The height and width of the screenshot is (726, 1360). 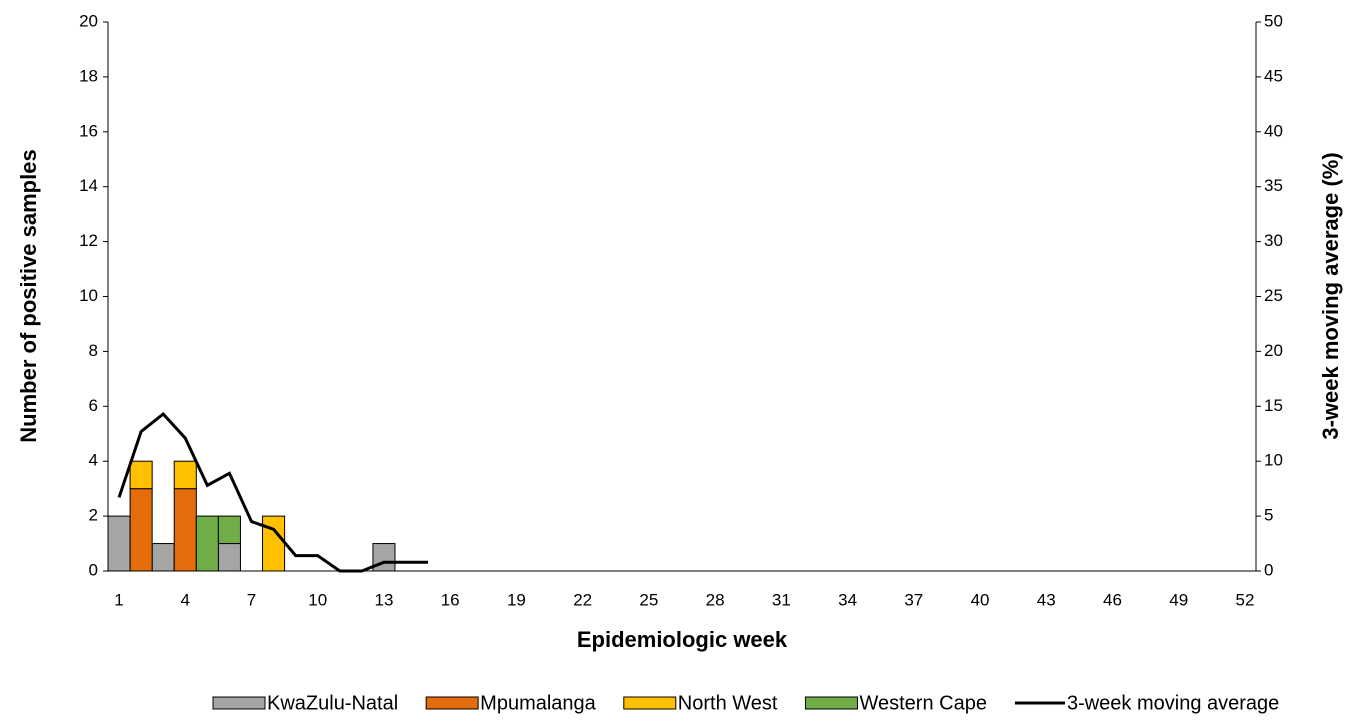 I want to click on legend-label: North West, so click(x=728, y=703).